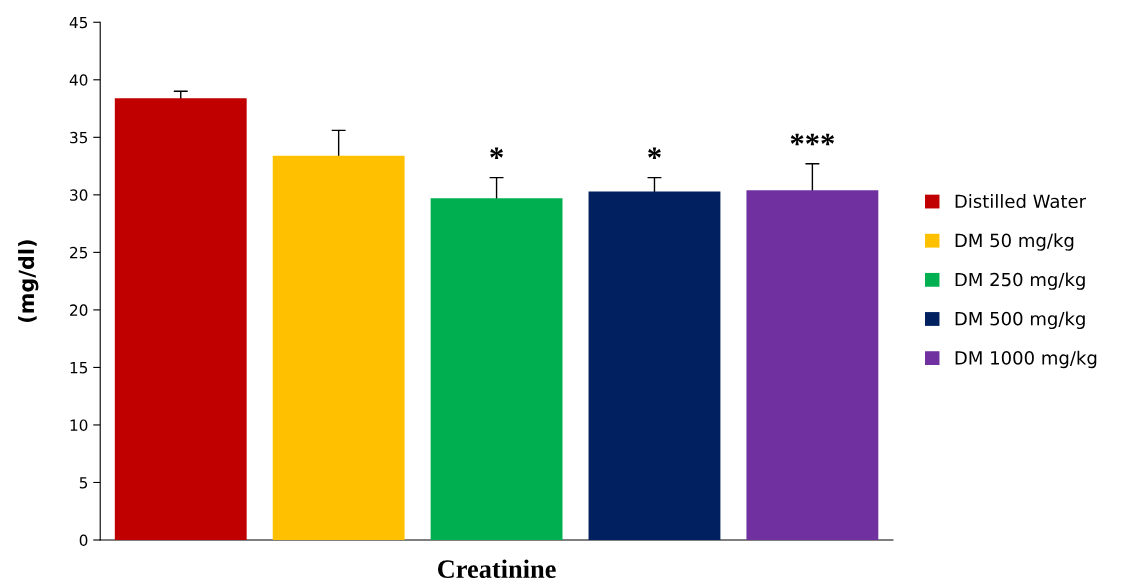 This screenshot has width=1126, height=586. Describe the element at coordinates (496, 569) in the screenshot. I see `x-tick-label: Creatinine` at that location.